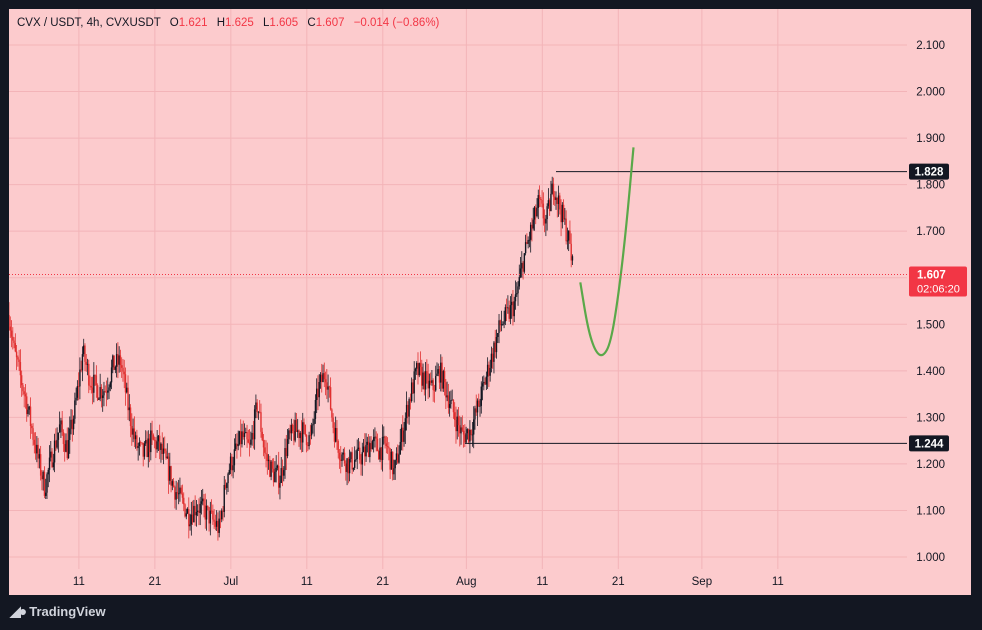 The height and width of the screenshot is (630, 982). Describe the element at coordinates (428, 582) in the screenshot. I see `time-axis: 11 21 Jul 11 21 Aug 11 21 Sep 11` at that location.